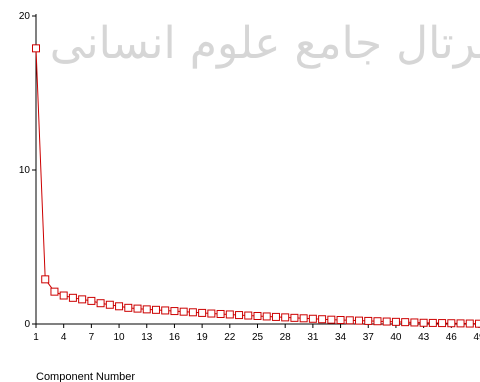  I want to click on y-tick-label: 10, so click(25, 170).